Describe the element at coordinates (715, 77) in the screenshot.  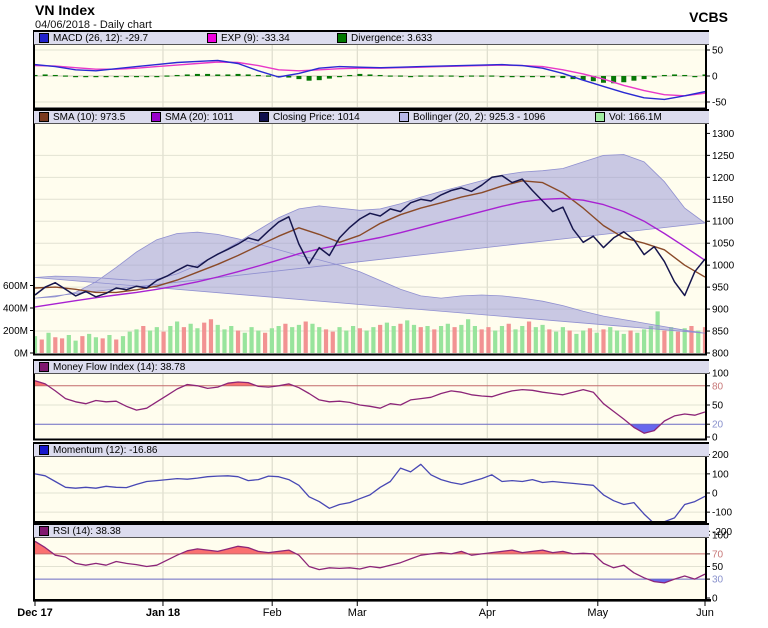
I see `macd-tick-label: 0` at that location.